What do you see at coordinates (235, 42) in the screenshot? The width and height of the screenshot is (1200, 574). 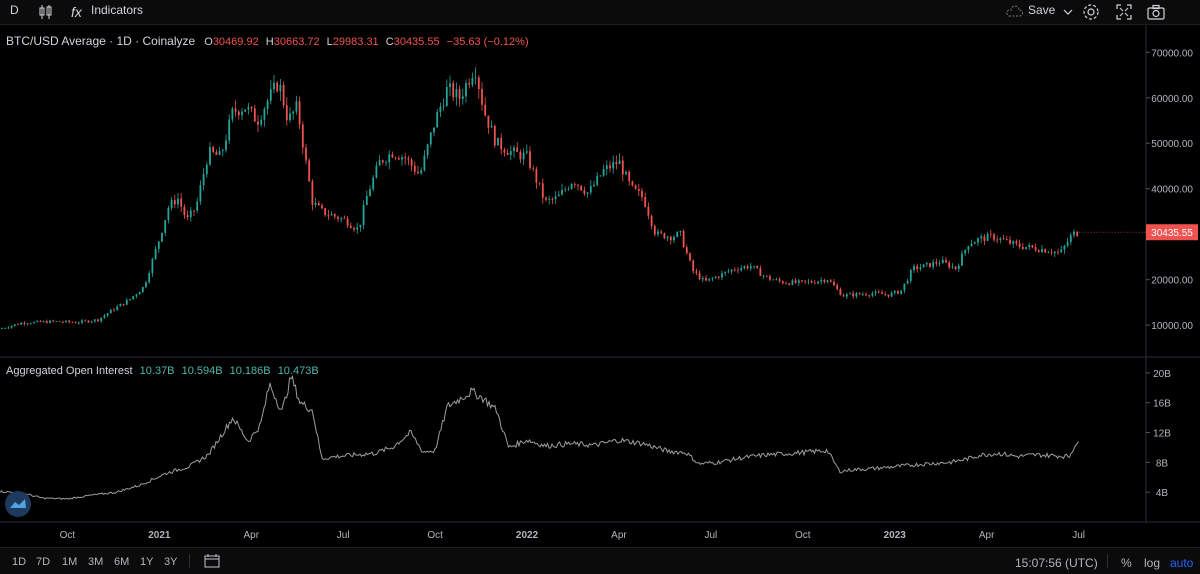 I see `open-value: 30469.92` at bounding box center [235, 42].